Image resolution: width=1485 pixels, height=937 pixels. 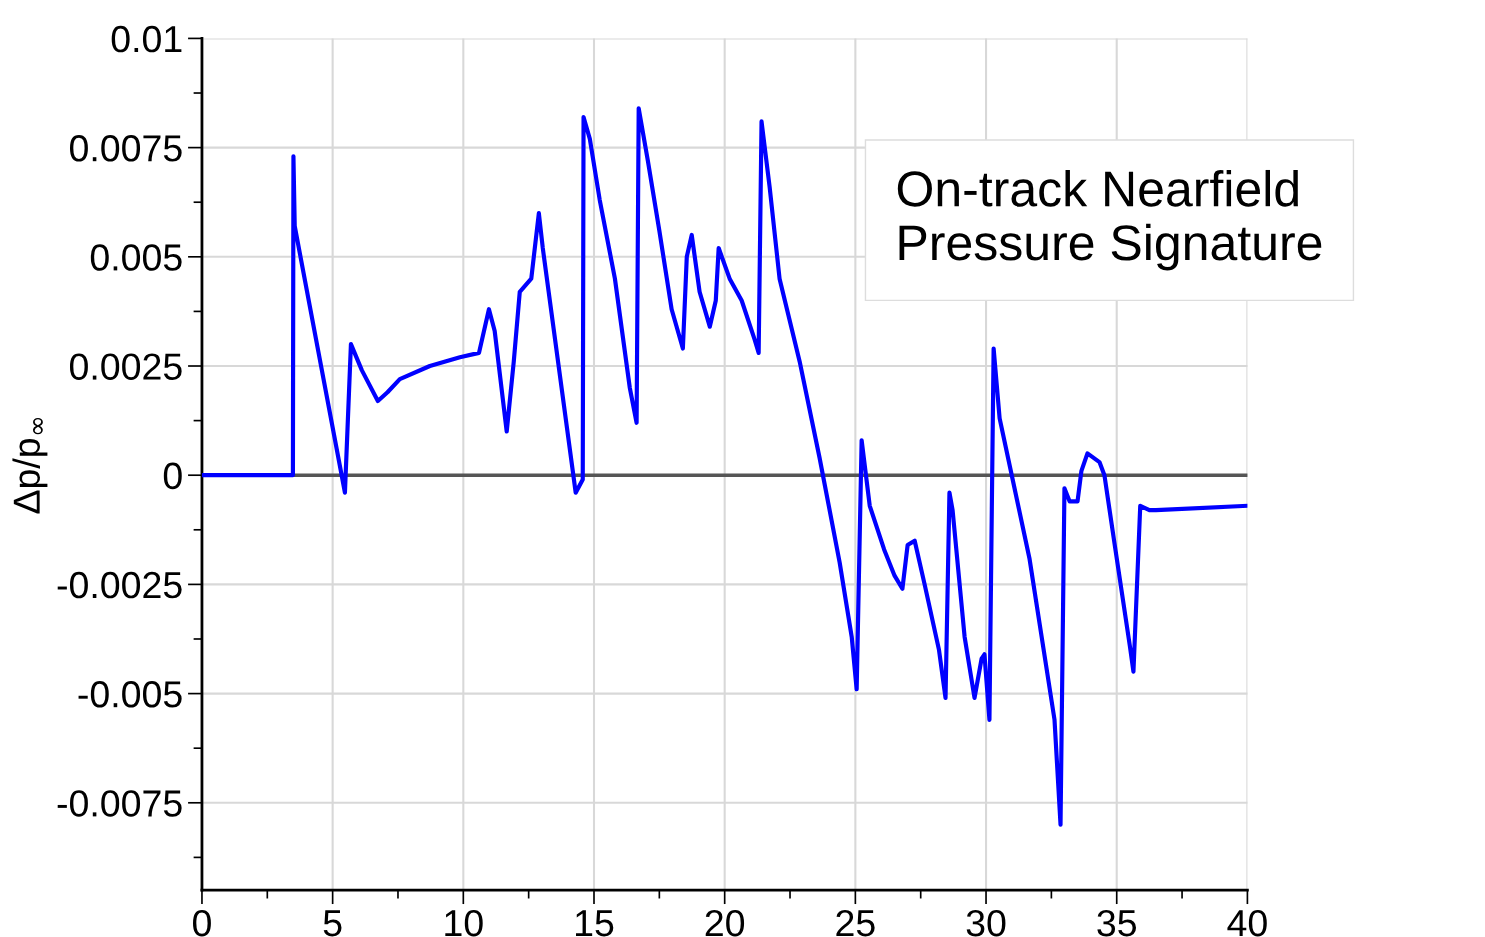 I want to click on x-tick-label: 40, so click(x=1247, y=923).